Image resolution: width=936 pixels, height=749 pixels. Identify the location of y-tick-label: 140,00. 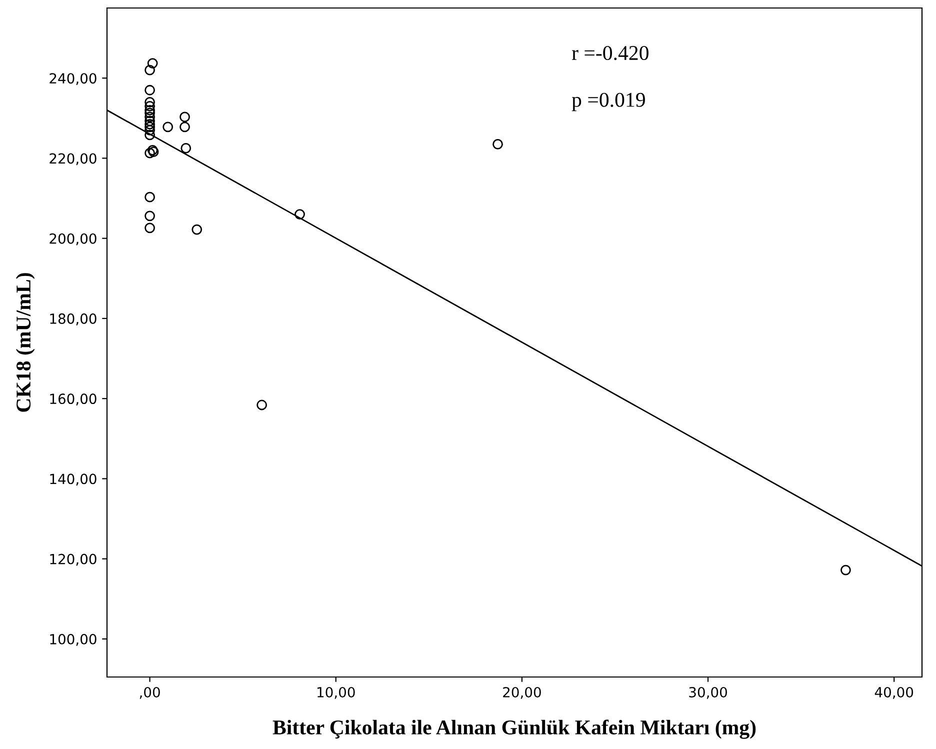
(73, 480).